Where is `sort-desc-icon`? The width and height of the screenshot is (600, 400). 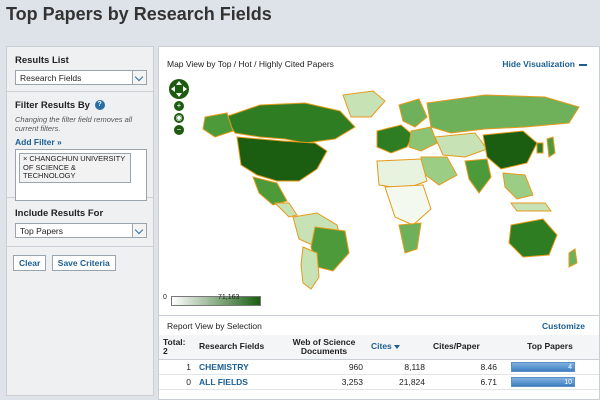 sort-desc-icon is located at coordinates (396, 347).